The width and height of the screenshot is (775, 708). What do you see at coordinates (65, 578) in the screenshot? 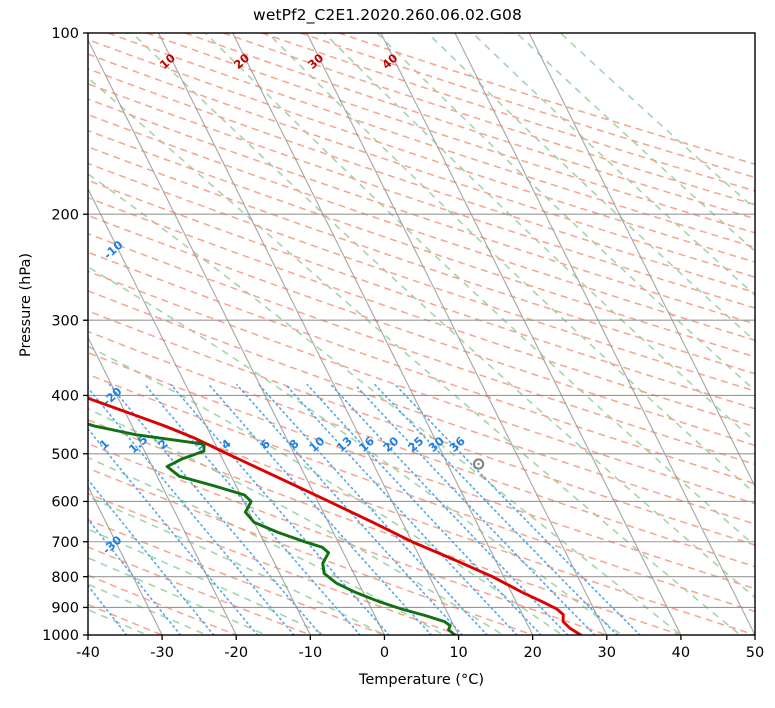
I see `y-tick-label: 800` at bounding box center [65, 578].